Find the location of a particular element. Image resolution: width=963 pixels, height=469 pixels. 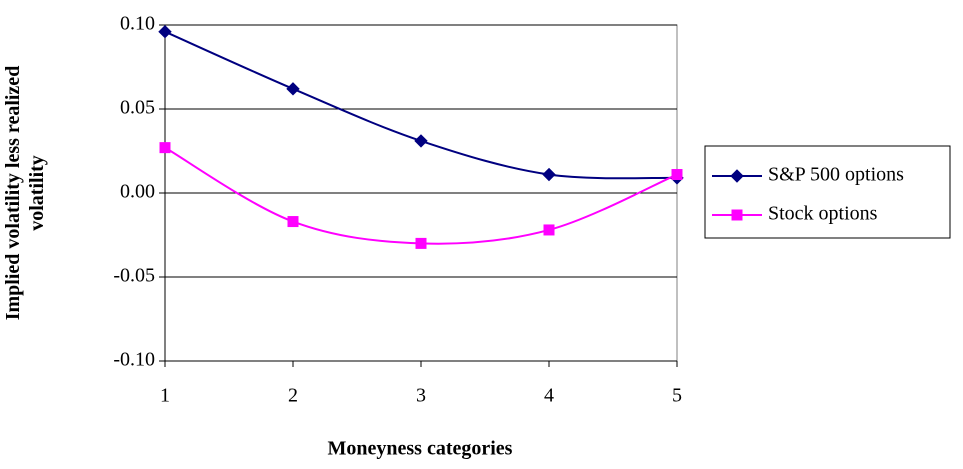

y-tick-label: -0.10 is located at coordinates (134, 360).